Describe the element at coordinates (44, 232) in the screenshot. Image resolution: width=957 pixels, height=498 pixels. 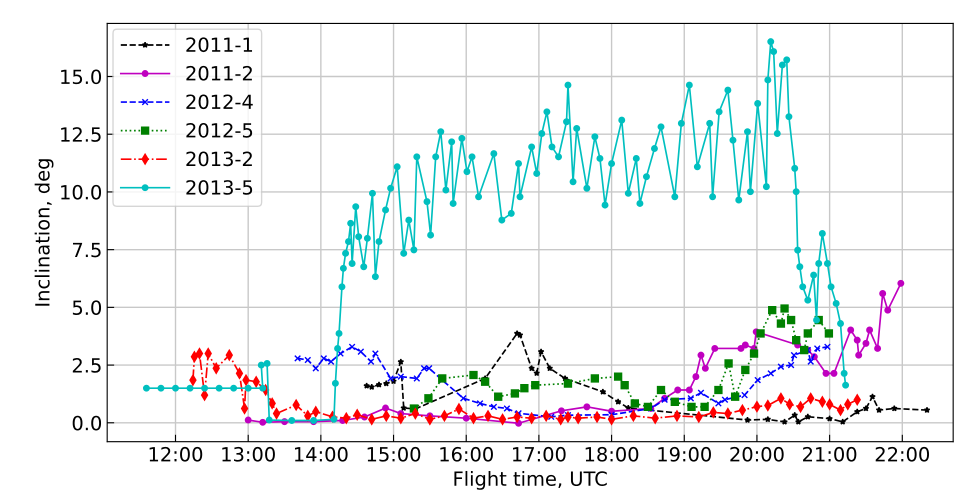
I see `y-axis-title: Inclination, deg` at that location.